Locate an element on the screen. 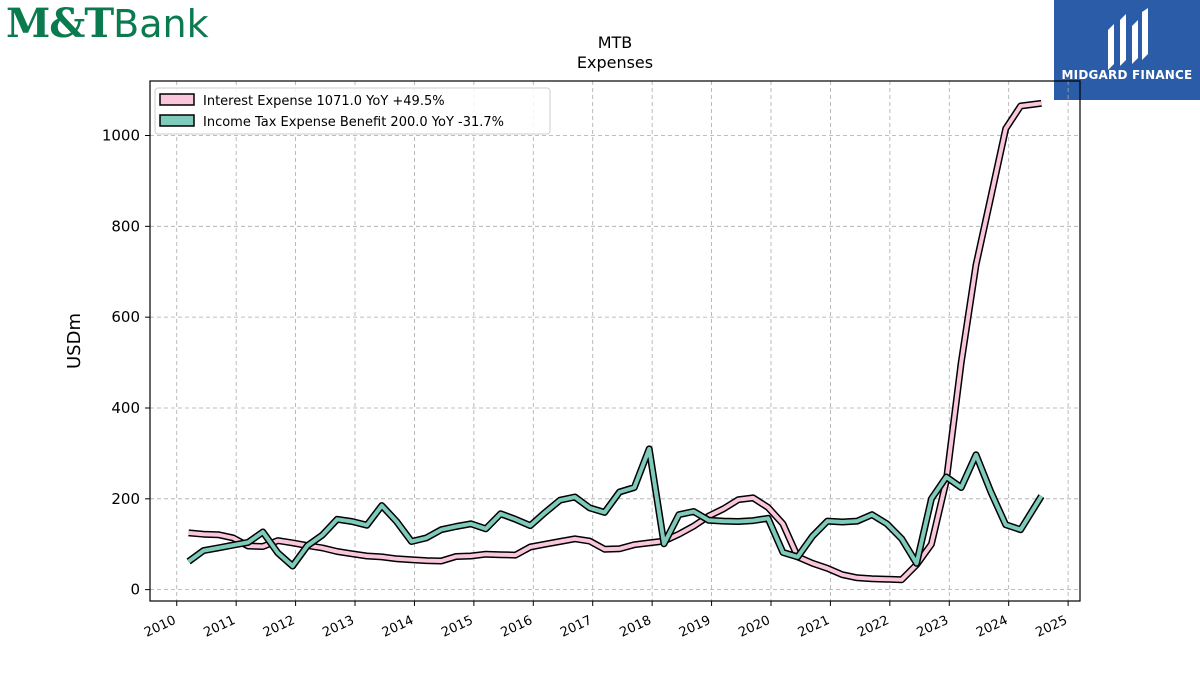  x-tick-label: 2023 is located at coordinates (933, 627).